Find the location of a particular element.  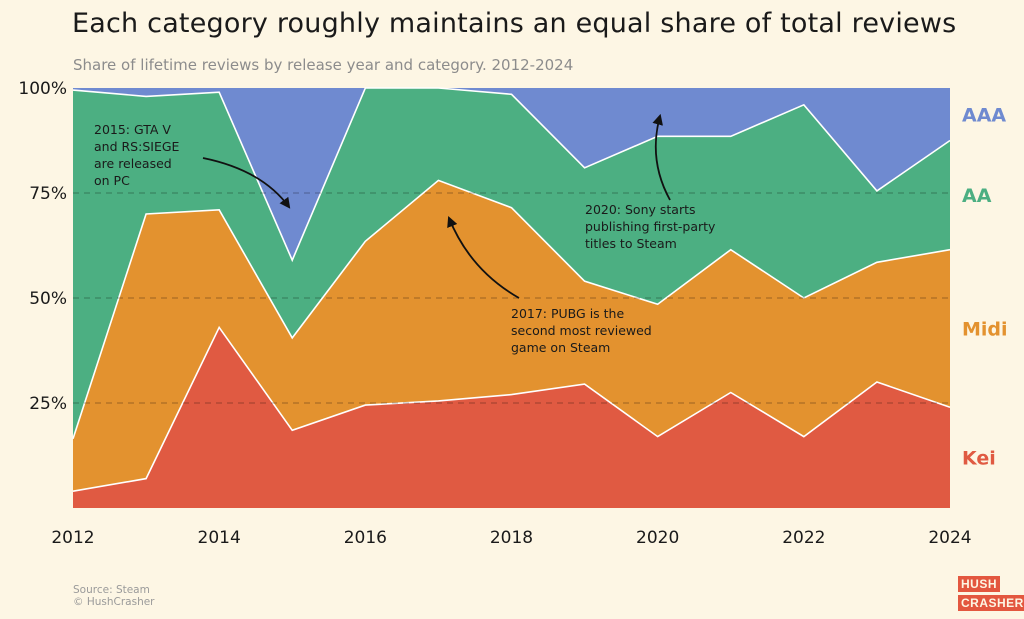

annotation-text: and RS:SIEGE is located at coordinates (137, 146).